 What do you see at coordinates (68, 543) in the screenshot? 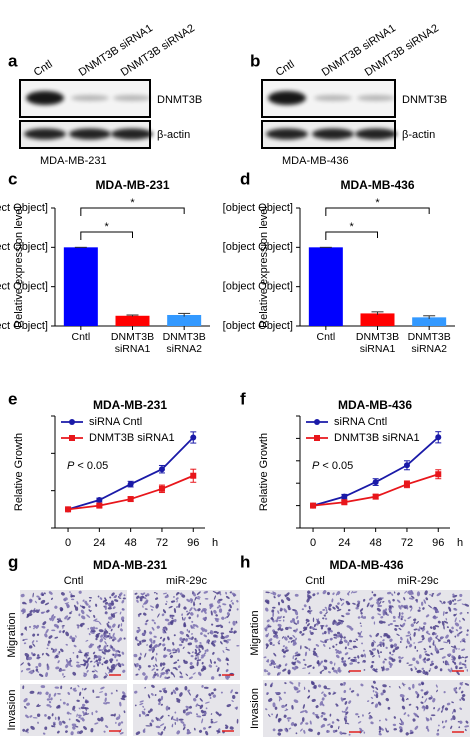
I see `x-tick-label: 0` at bounding box center [68, 543].